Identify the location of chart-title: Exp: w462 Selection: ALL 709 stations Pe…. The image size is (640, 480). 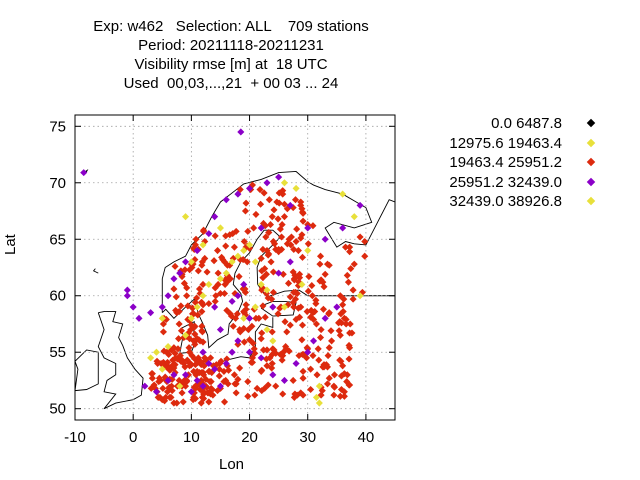
(231, 55).